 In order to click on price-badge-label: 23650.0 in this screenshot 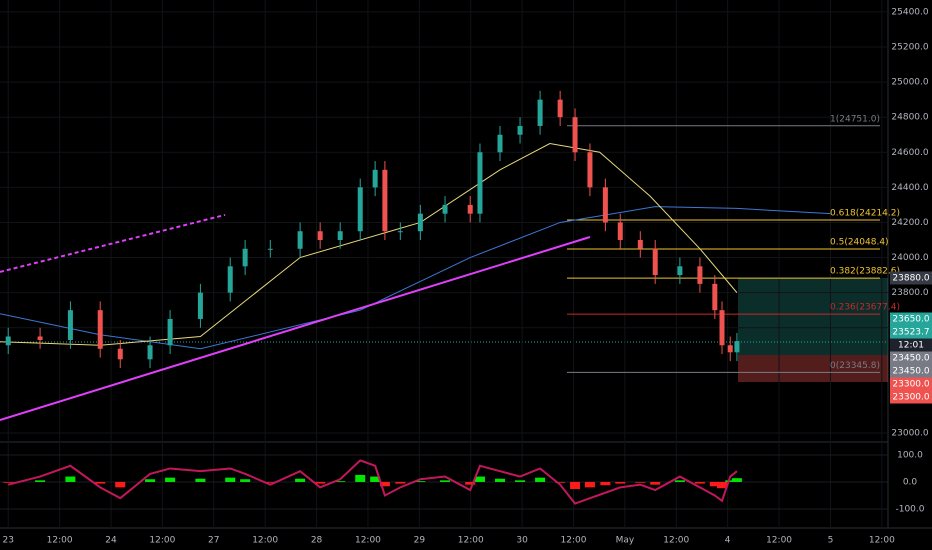, I will do `click(910, 320)`.